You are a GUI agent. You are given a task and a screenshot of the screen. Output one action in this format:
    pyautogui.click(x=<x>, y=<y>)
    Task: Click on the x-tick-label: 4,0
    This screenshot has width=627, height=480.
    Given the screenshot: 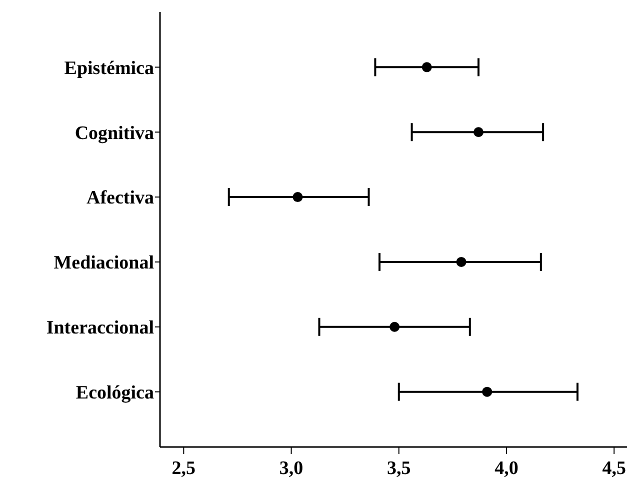 What is the action you would take?
    pyautogui.click(x=506, y=468)
    